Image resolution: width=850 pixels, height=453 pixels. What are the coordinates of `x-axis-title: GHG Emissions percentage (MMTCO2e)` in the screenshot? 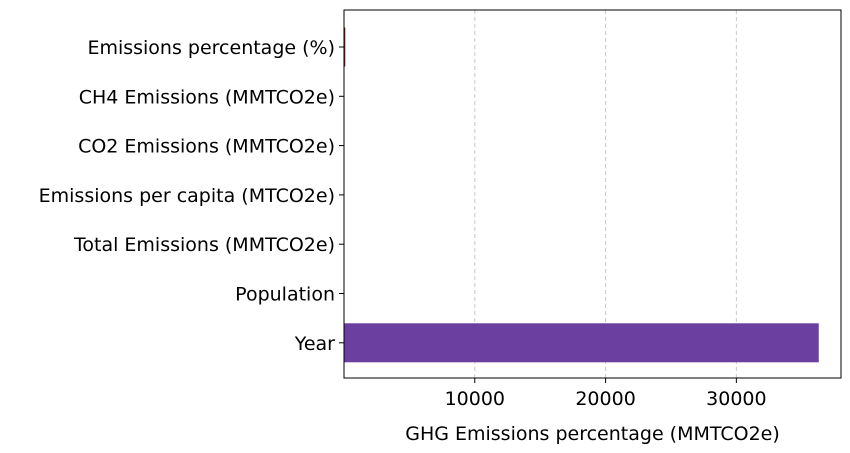 It's located at (592, 434).